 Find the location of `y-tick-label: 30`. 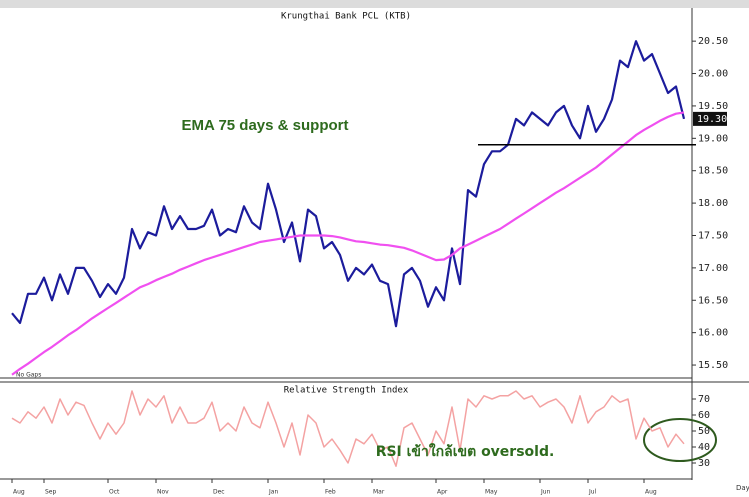

y-tick-label: 30 is located at coordinates (704, 463).